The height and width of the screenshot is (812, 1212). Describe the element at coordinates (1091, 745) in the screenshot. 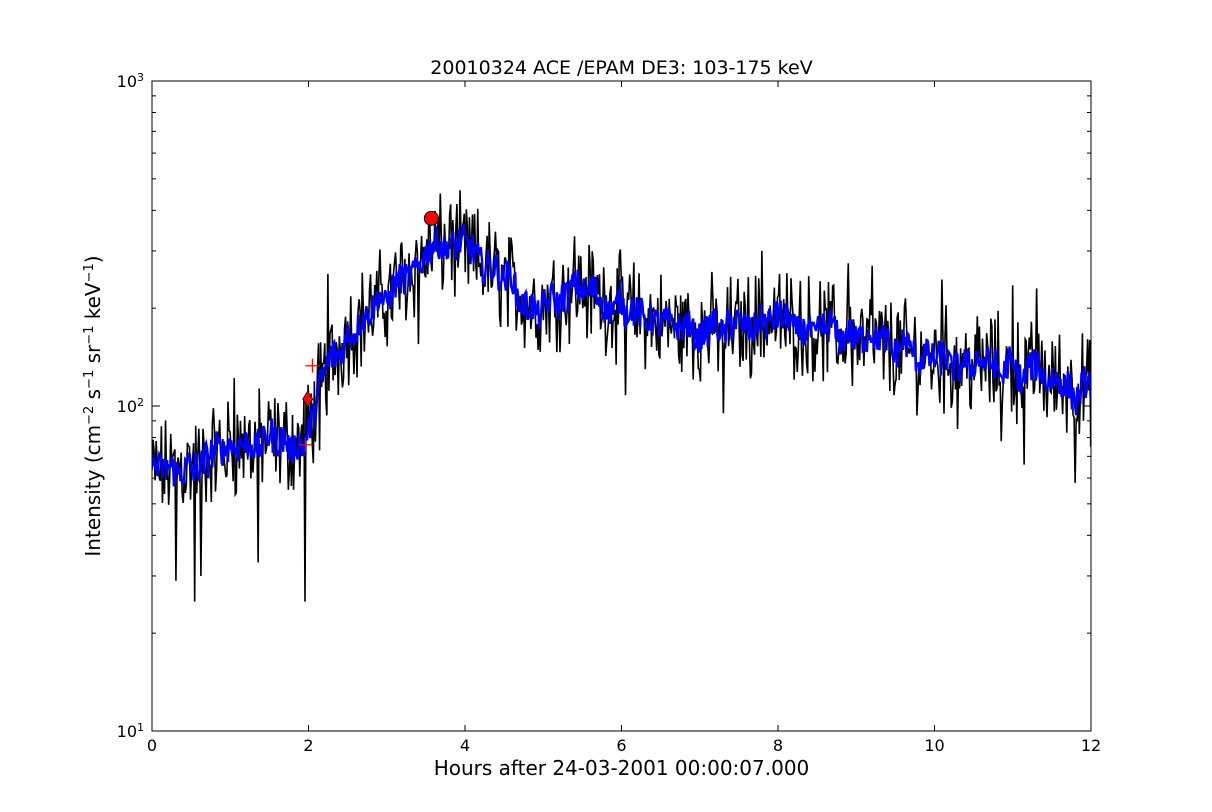

I see `x-tick-label: 12` at that location.